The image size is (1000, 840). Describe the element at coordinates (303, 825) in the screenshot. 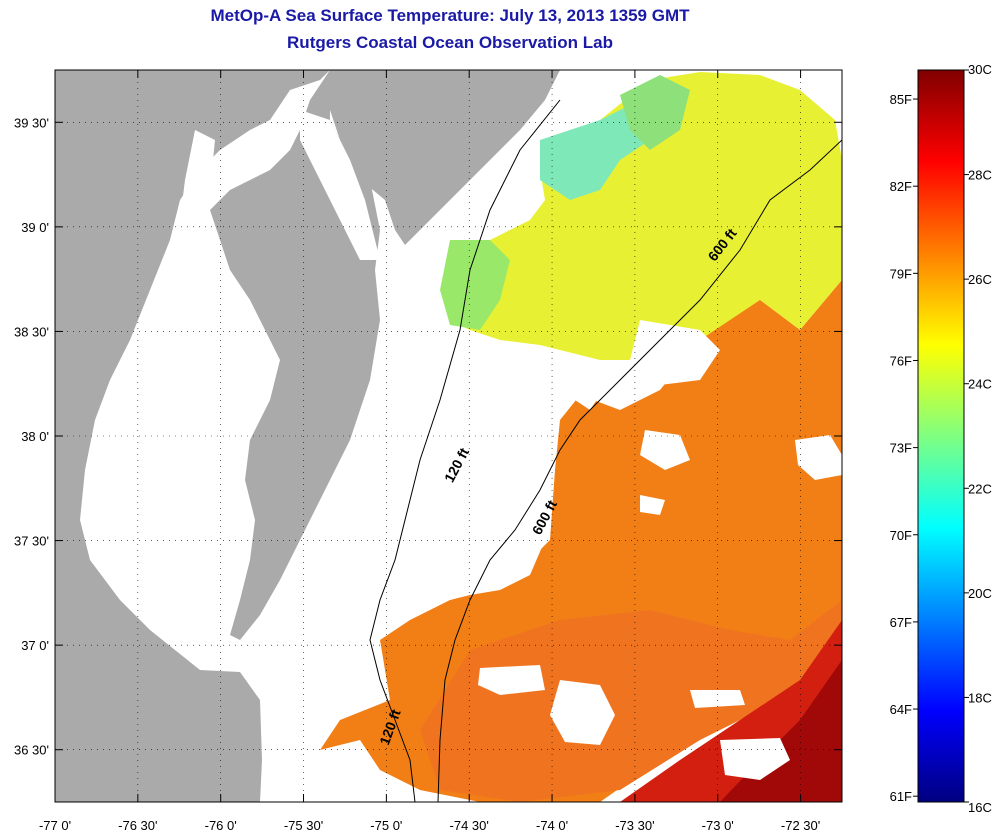

I see `lon-tick-label: -75 30'` at that location.